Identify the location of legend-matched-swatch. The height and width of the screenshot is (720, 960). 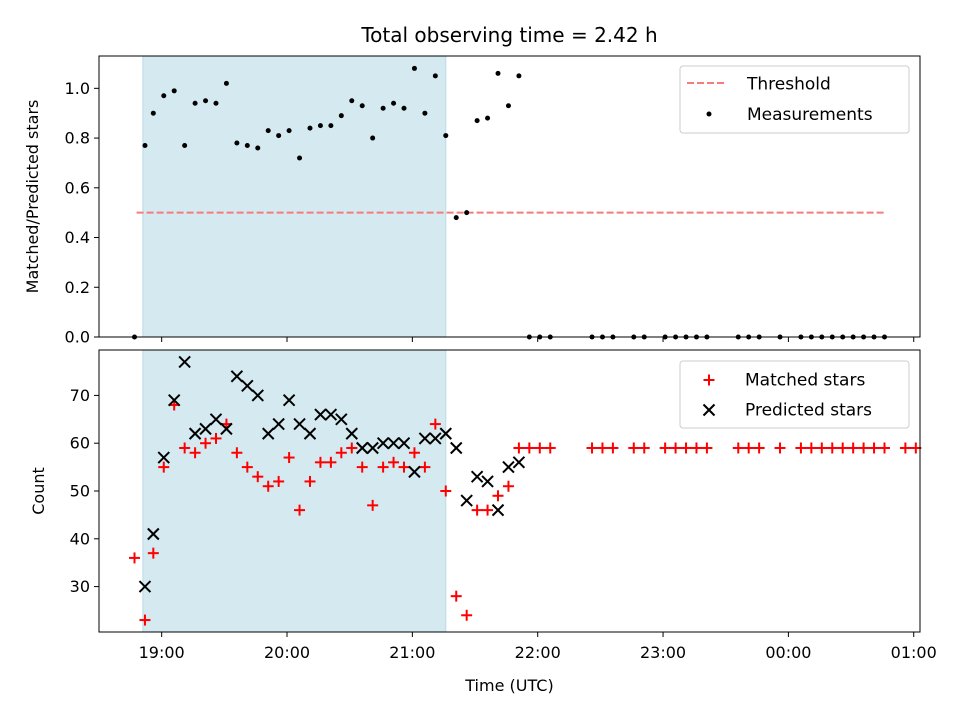
(709, 380).